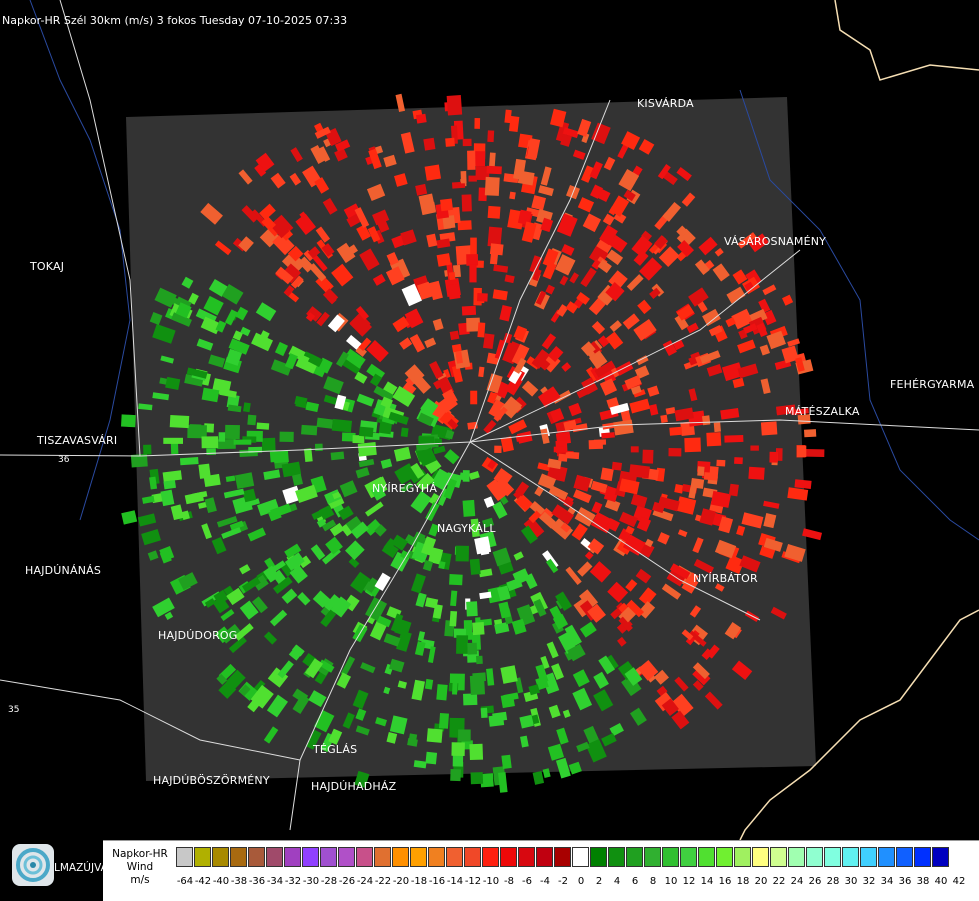 Image resolution: width=979 pixels, height=901 pixels. Describe the element at coordinates (635, 881) in the screenshot. I see `legend-tick-label: 6` at that location.